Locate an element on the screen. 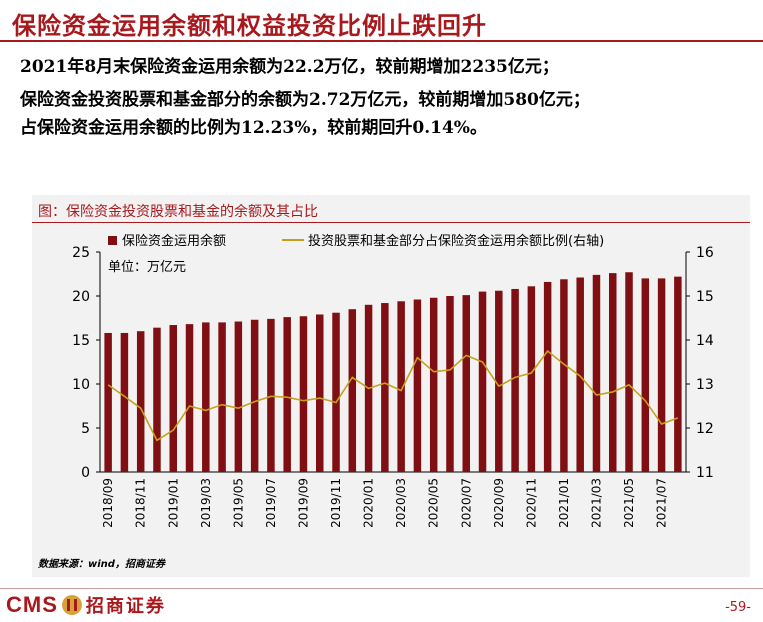 This screenshot has height=622, width=763. bar-2021/01 is located at coordinates (564, 375).